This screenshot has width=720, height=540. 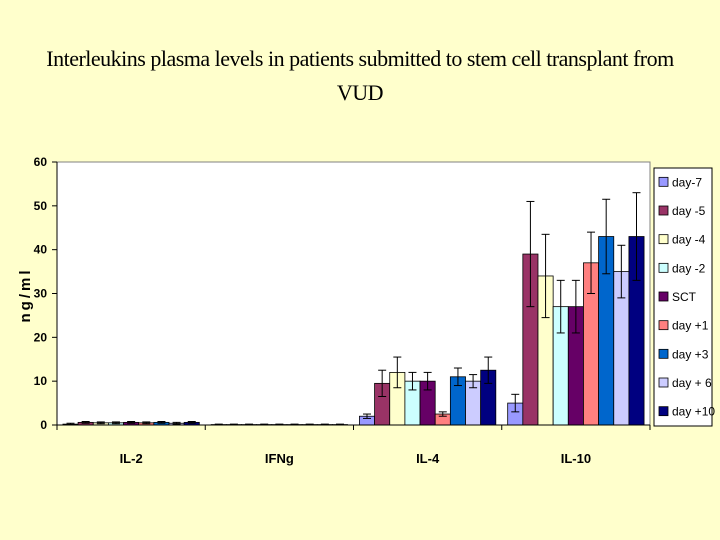 What do you see at coordinates (131, 458) in the screenshot?
I see `x-category-label: IL-2` at bounding box center [131, 458].